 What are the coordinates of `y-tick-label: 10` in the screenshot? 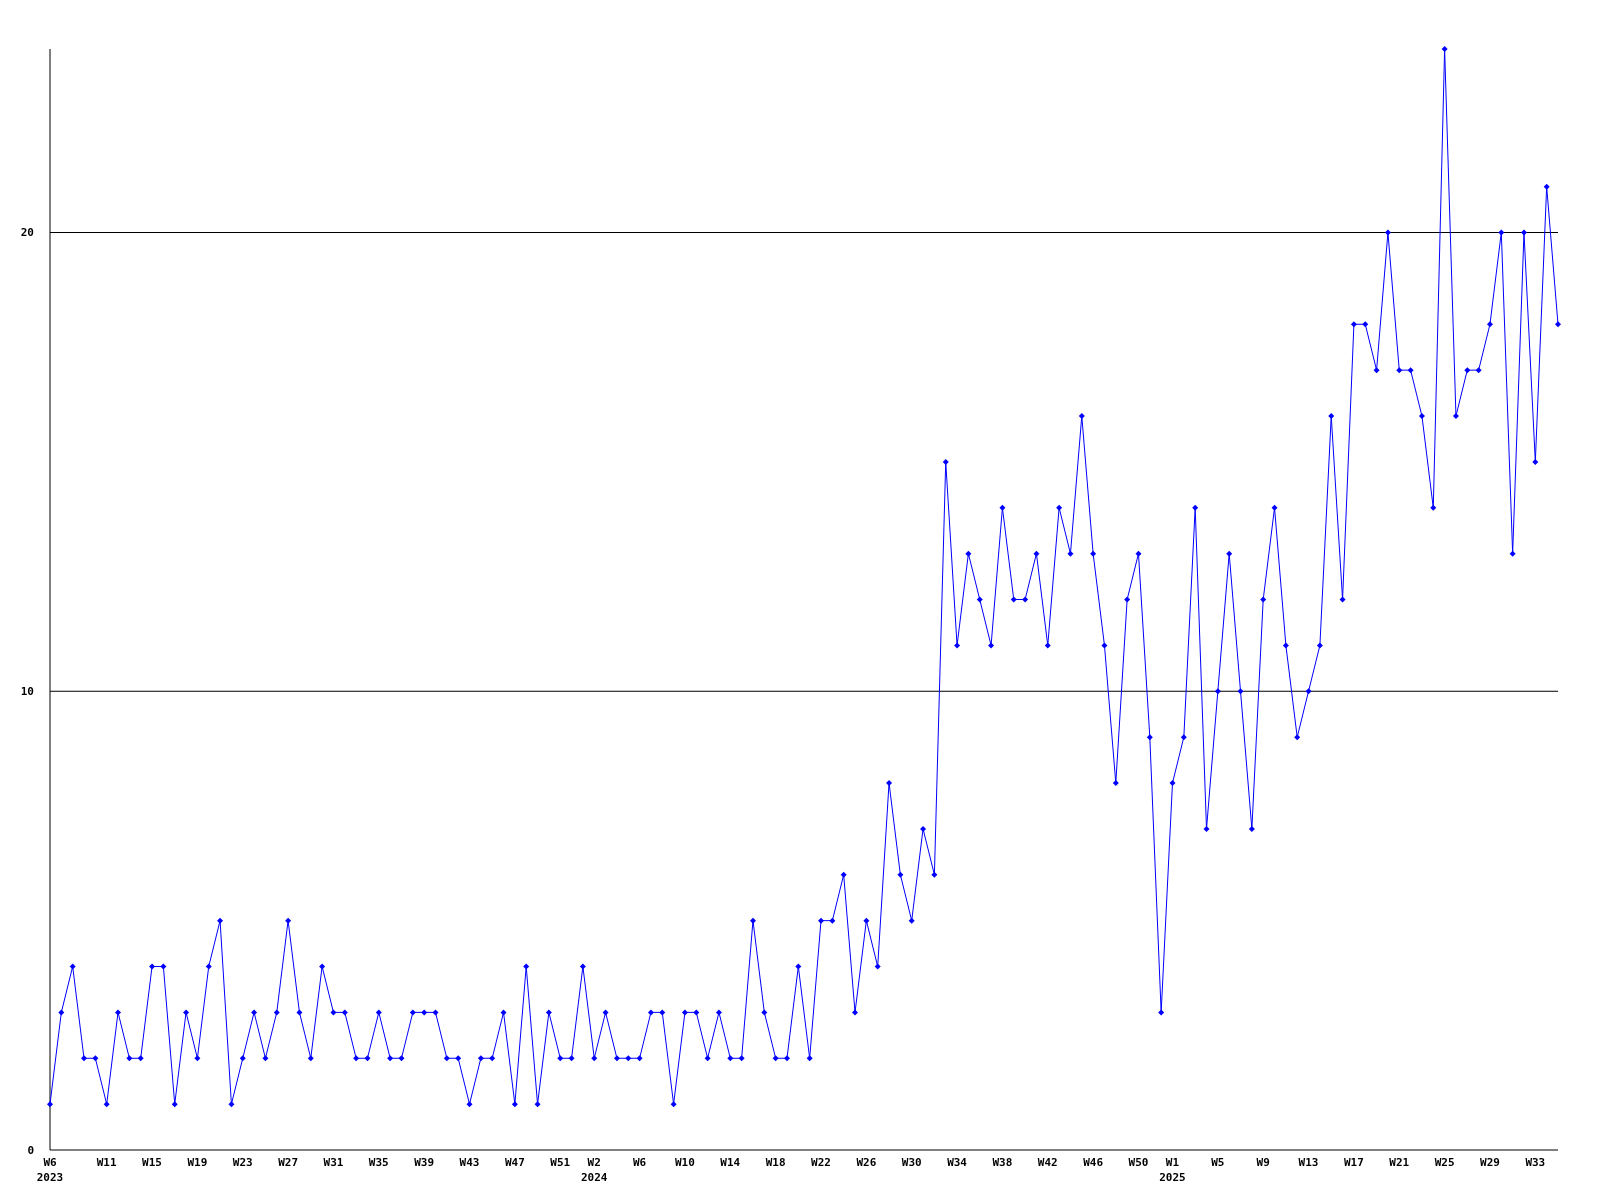 It's located at (27, 692).